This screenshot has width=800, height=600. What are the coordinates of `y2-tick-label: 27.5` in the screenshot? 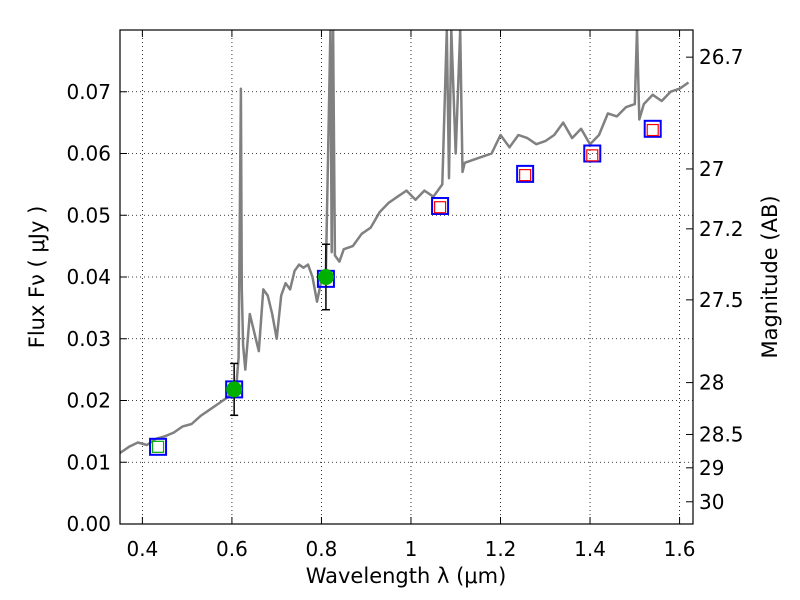 It's located at (721, 300).